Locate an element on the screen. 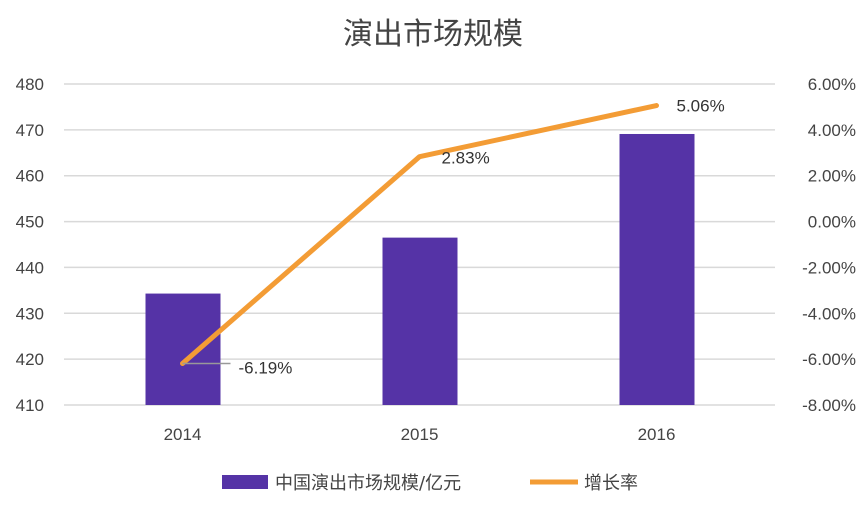 The image size is (865, 508). y-right-tick-label: -6.00% is located at coordinates (829, 359).